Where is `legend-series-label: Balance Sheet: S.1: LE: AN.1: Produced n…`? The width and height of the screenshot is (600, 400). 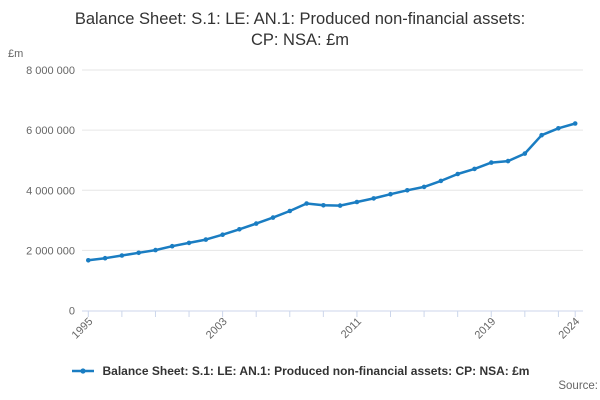 legend-series-label: Balance Sheet: S.1: LE: AN.1: Produced n… is located at coordinates (316, 371).